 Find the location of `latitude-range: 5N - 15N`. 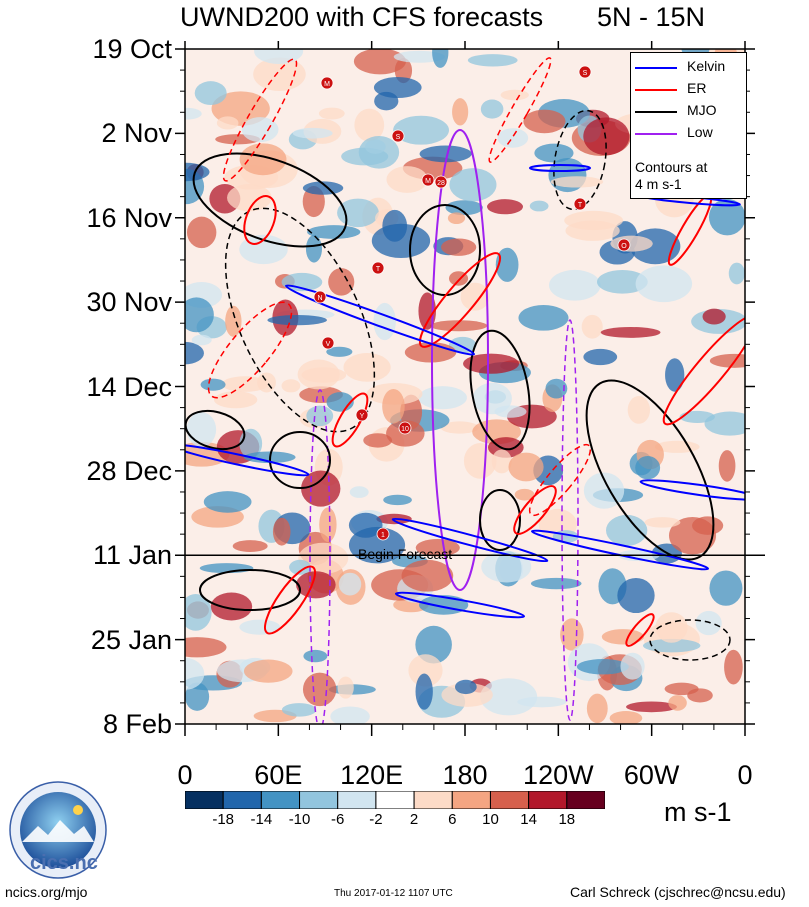

latitude-range: 5N - 15N is located at coordinates (651, 17).